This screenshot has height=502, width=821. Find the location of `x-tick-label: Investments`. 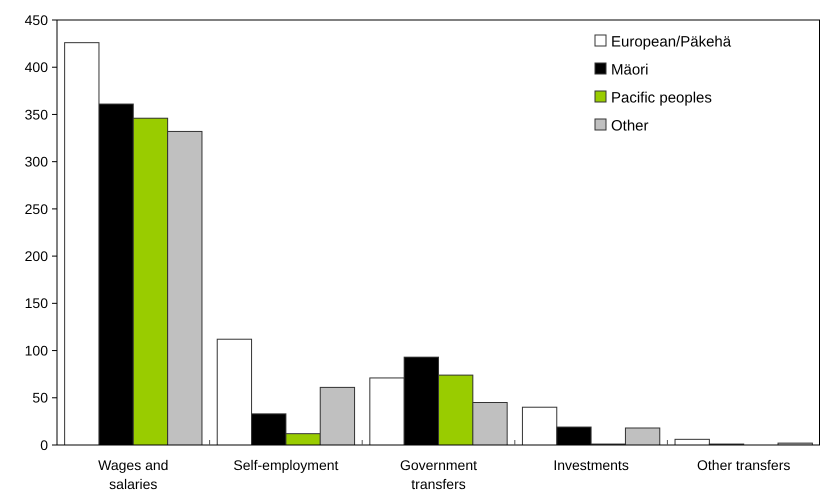

x-tick-label: Investments is located at coordinates (591, 465).